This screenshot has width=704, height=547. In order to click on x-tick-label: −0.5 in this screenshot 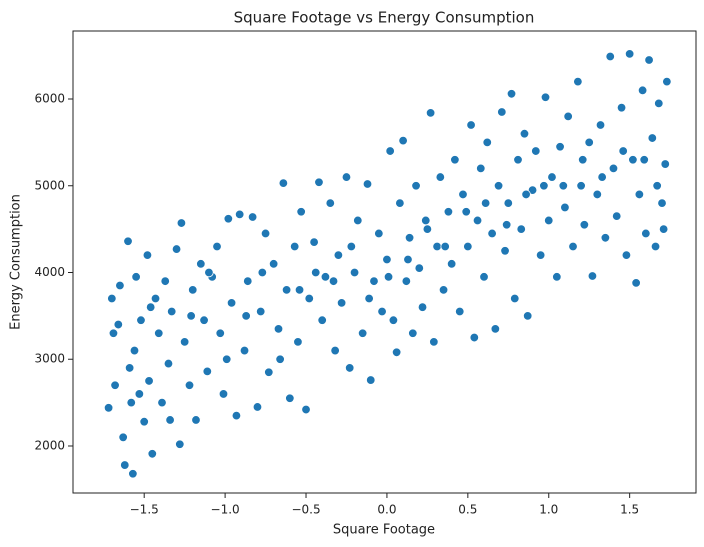, I will do `click(305, 510)`.